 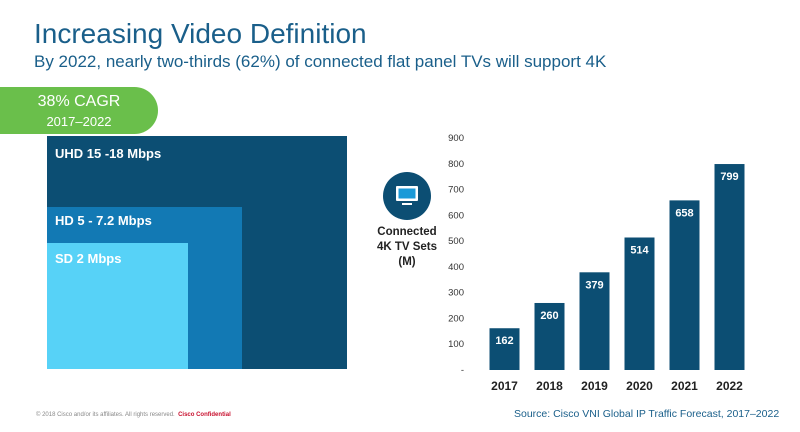 What do you see at coordinates (504, 341) in the screenshot?
I see `bar-data-label: 162` at bounding box center [504, 341].